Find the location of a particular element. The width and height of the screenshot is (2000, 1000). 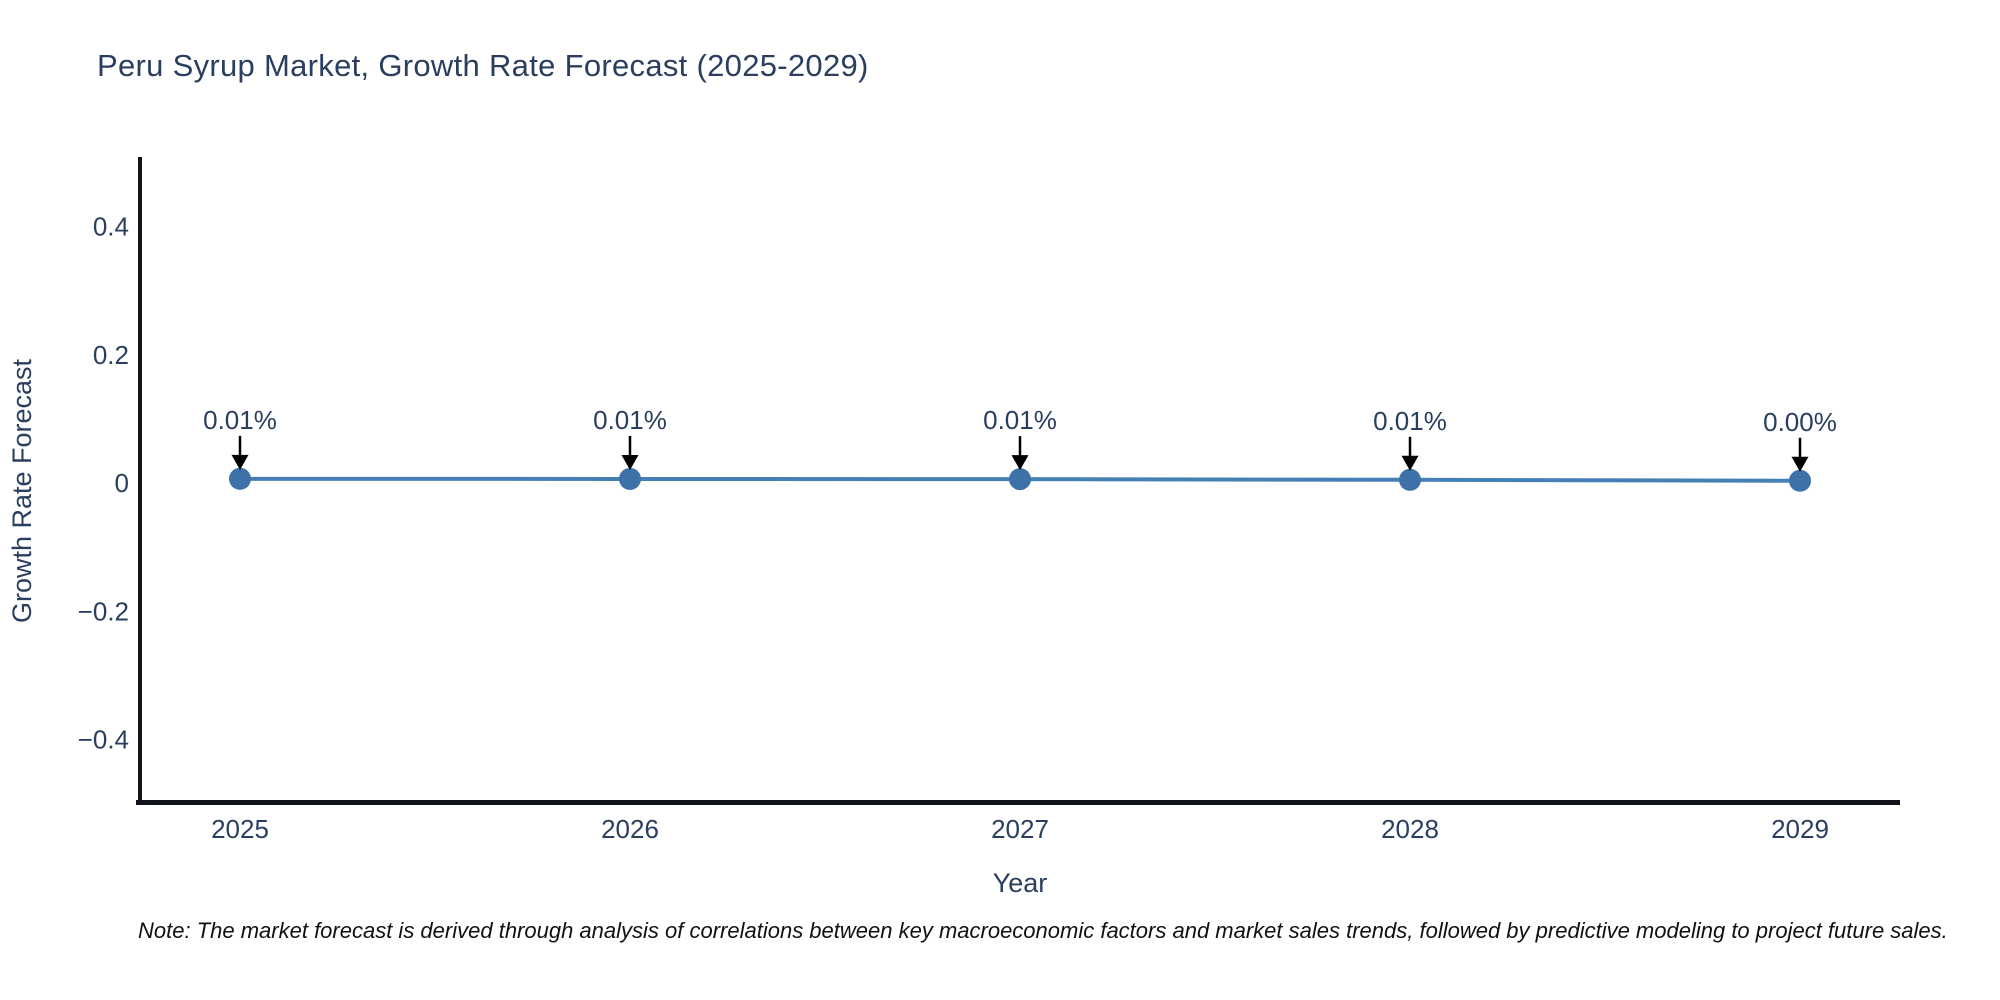

y-axis-title: Growth Rate Forecast is located at coordinates (22, 491).